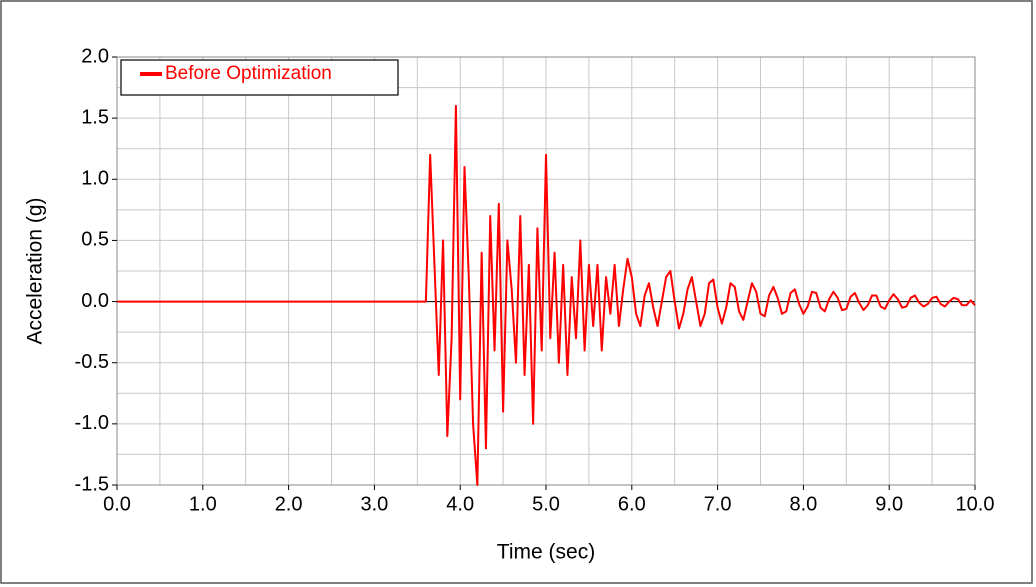 Image resolution: width=1036 pixels, height=587 pixels. I want to click on y-axis-label: Acceleration (g), so click(35, 270).